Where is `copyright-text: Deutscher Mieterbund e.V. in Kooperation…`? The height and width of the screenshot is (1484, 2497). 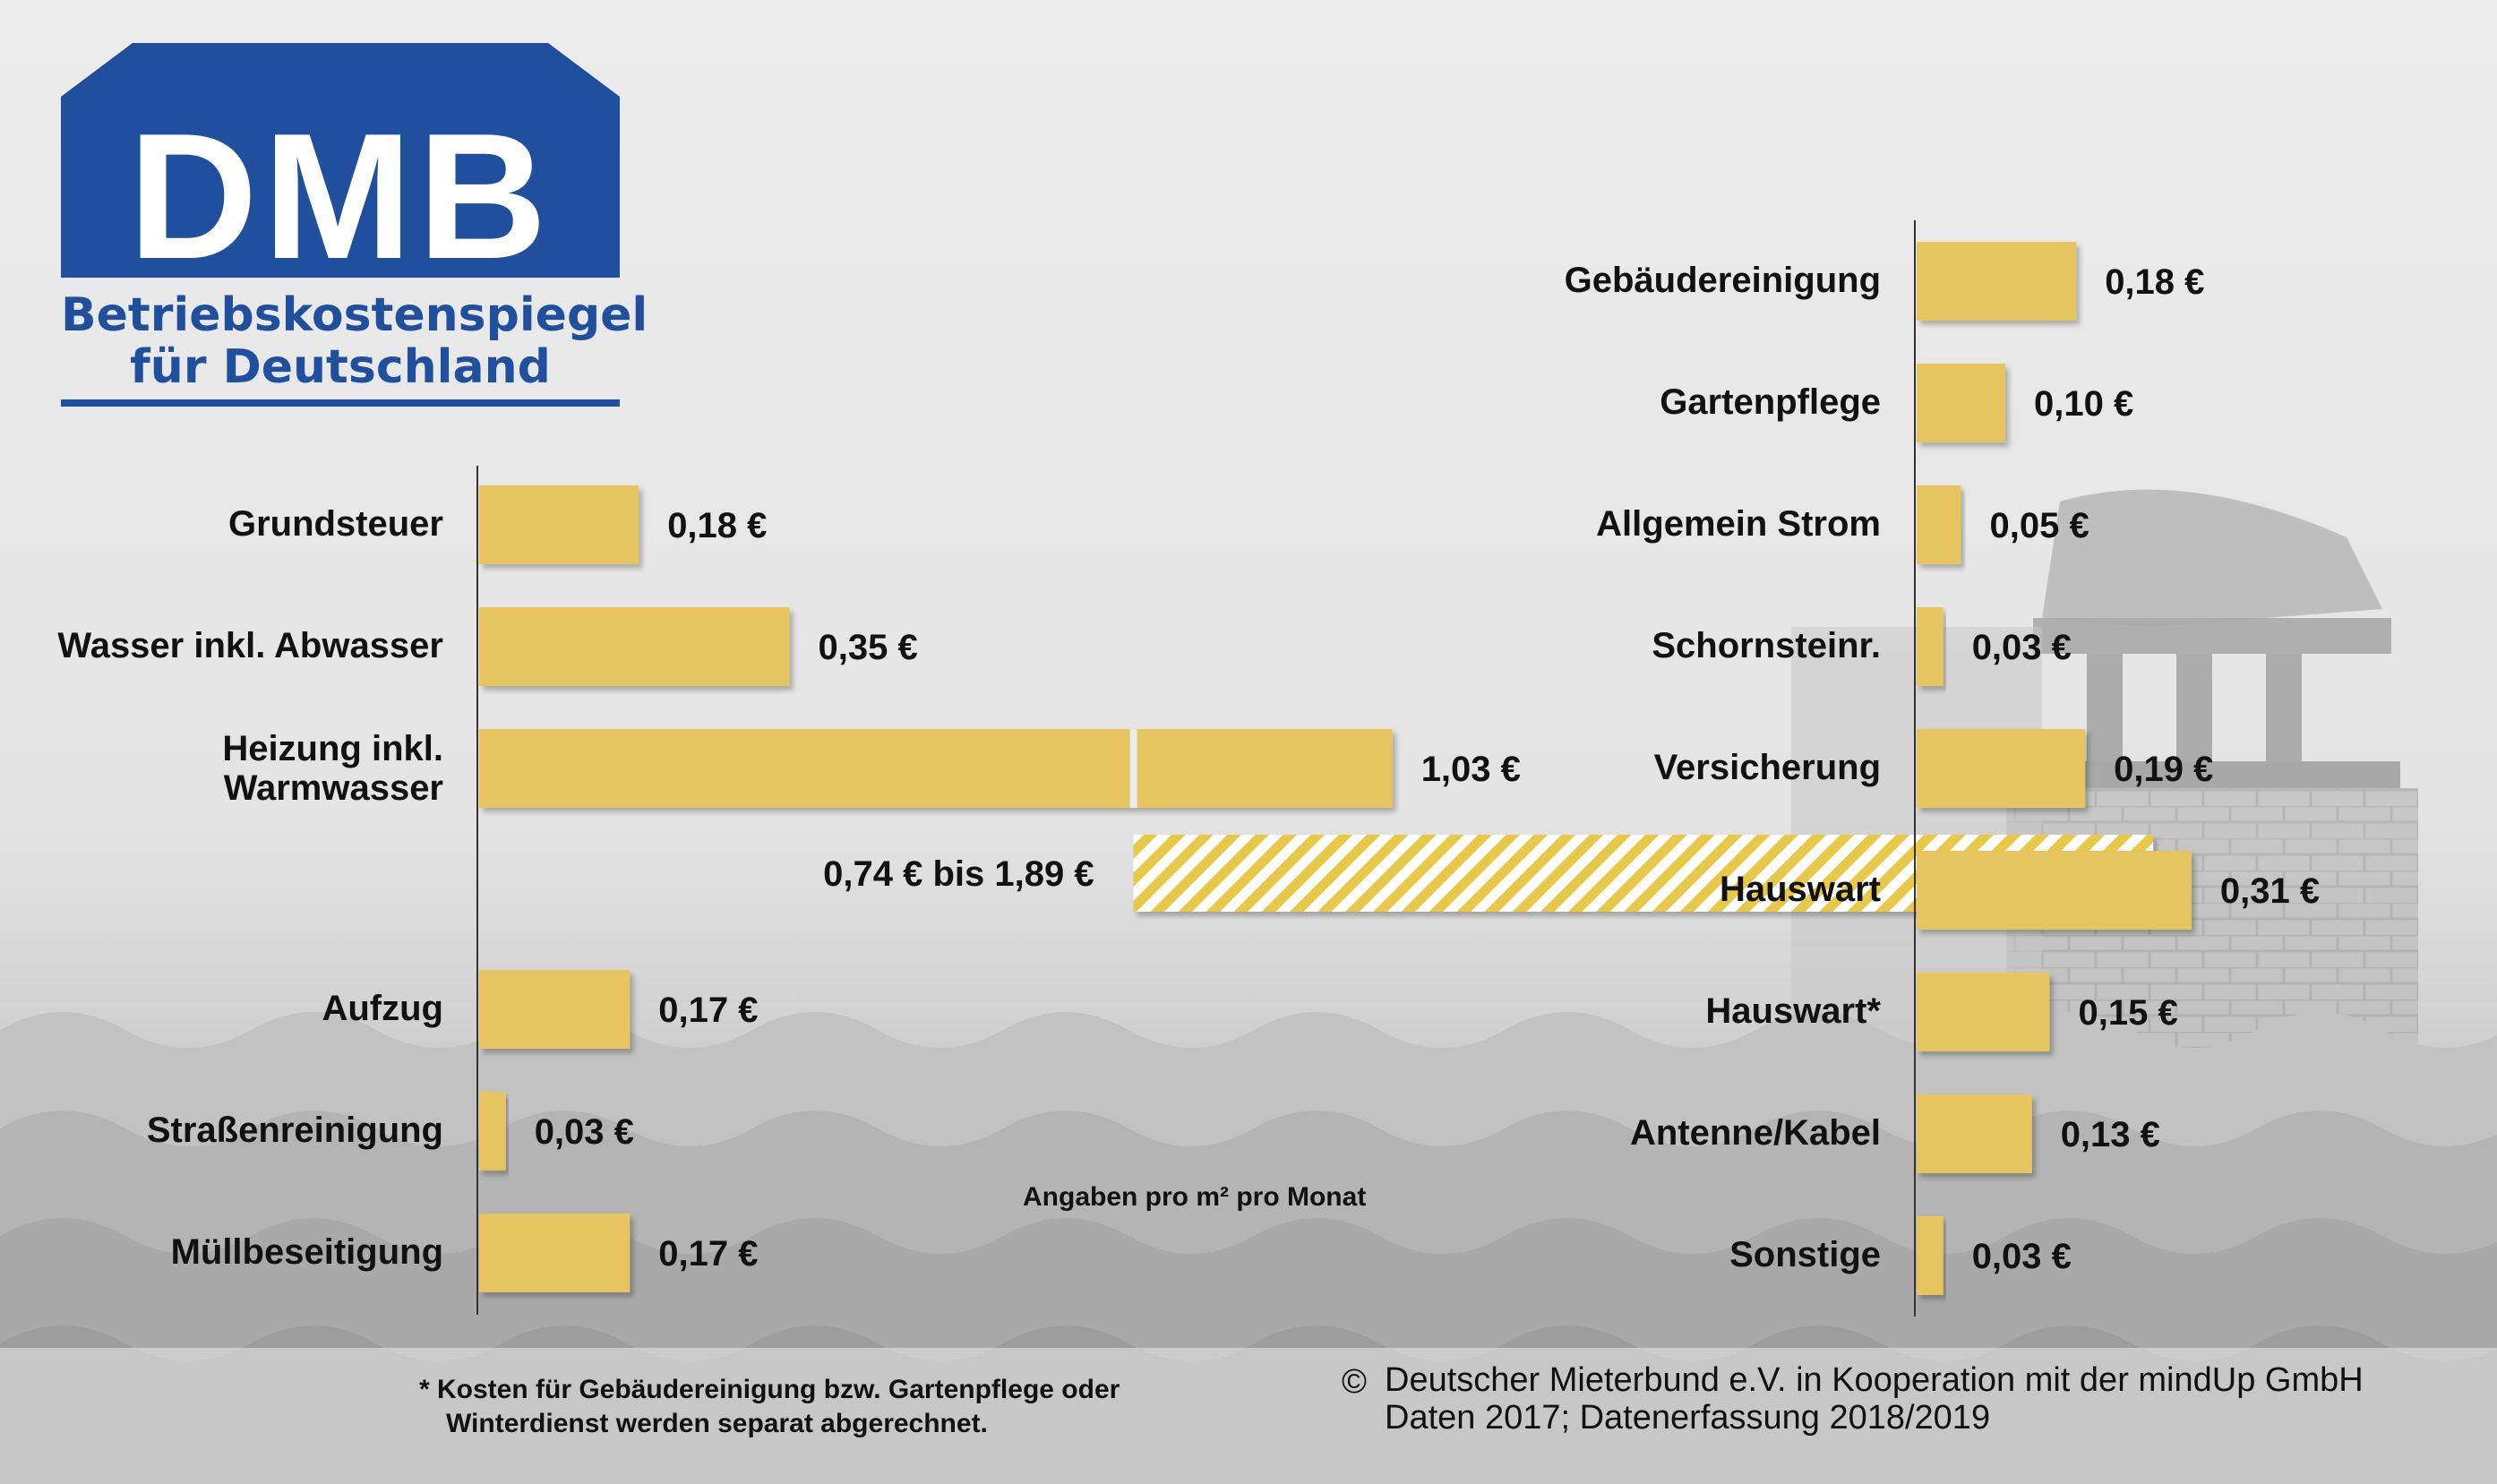 copyright-text: Deutscher Mieterbund e.V. in Kooperation… is located at coordinates (1875, 1399).